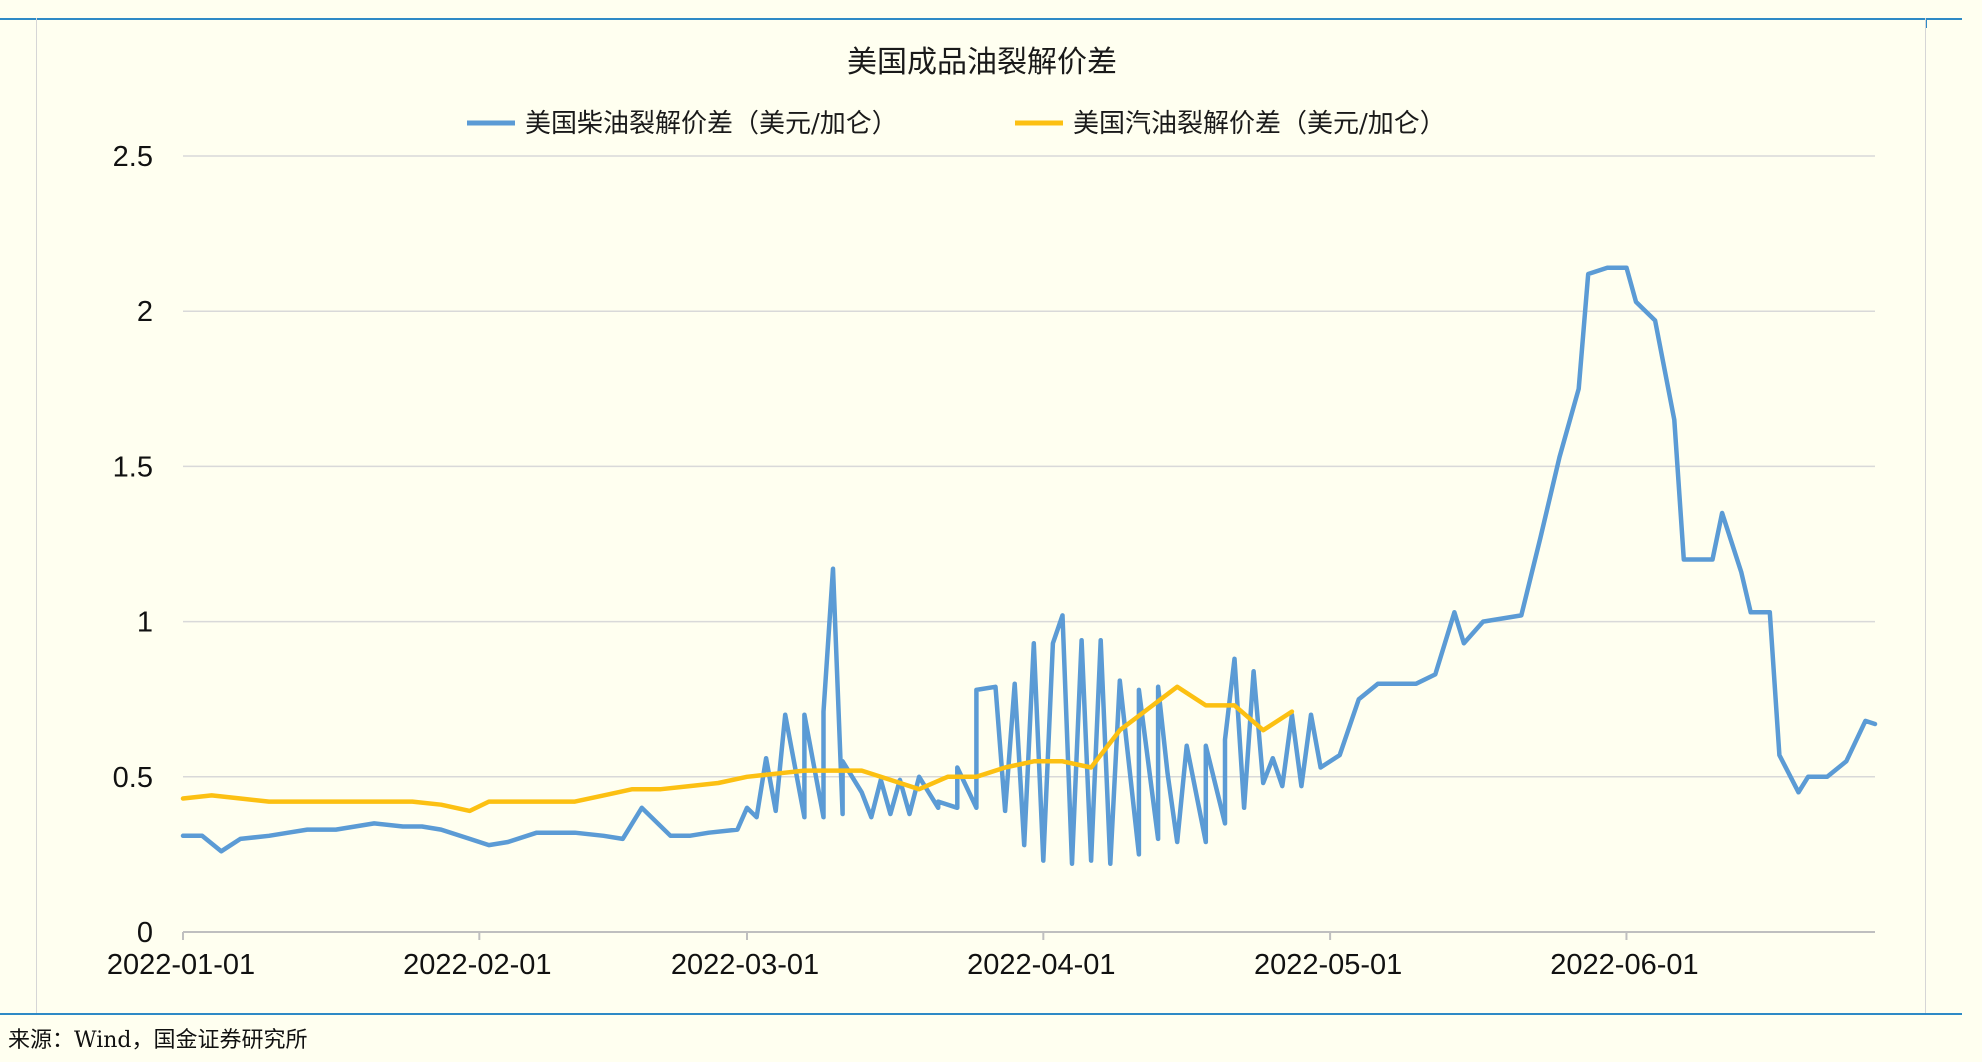 The height and width of the screenshot is (1062, 1982). I want to click on x-tick-label: 2022-06-01, so click(1624, 965).